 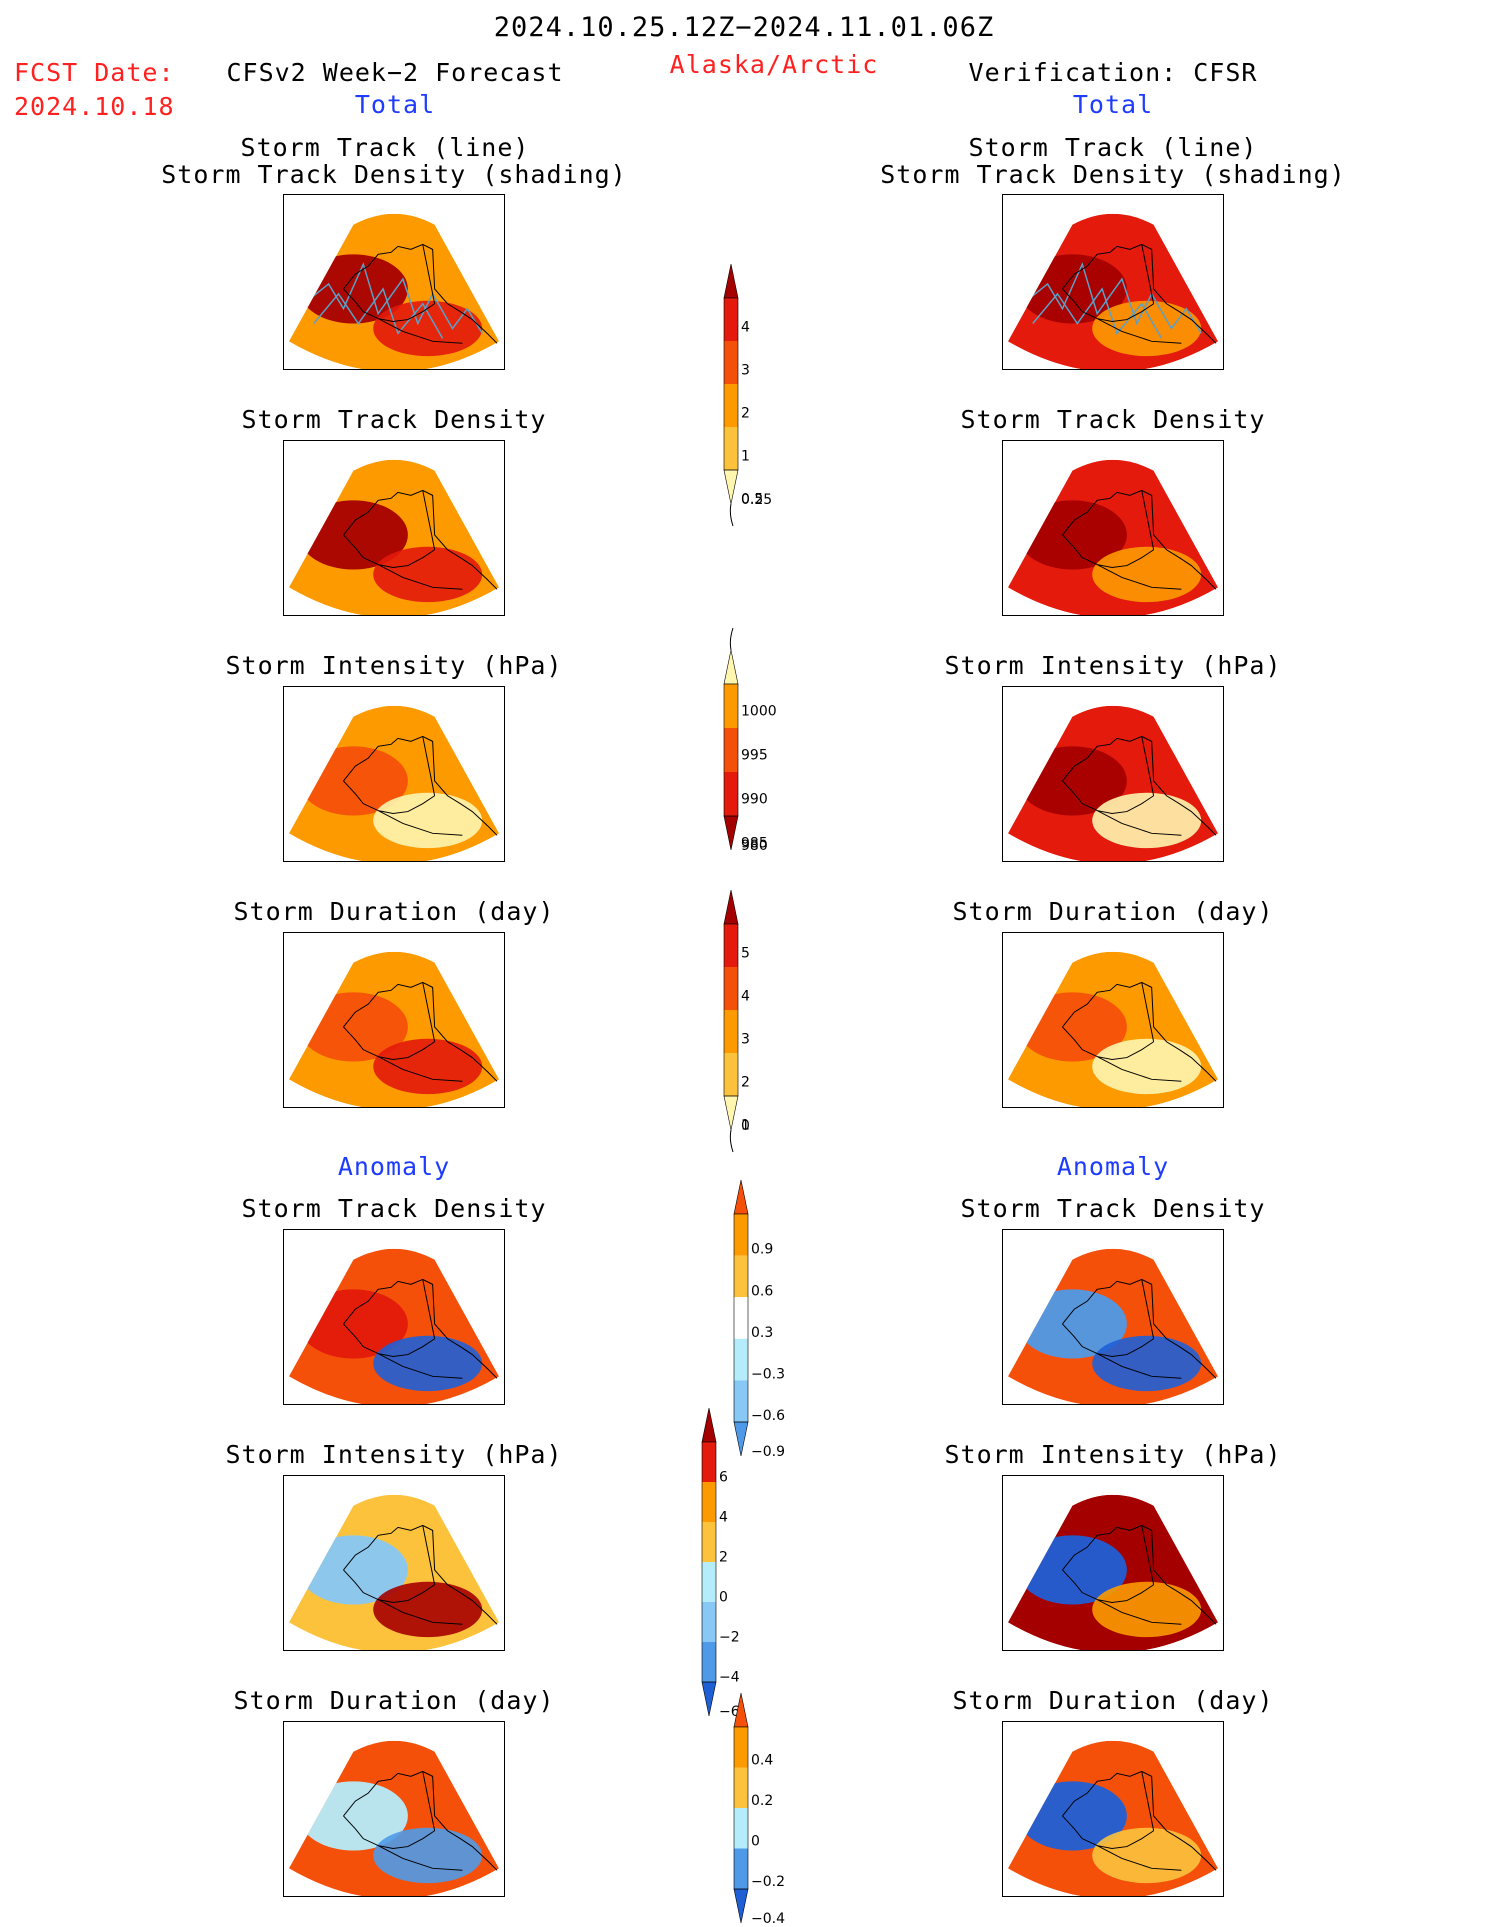 I want to click on colorbar-tick-label: 4, so click(x=745, y=328).